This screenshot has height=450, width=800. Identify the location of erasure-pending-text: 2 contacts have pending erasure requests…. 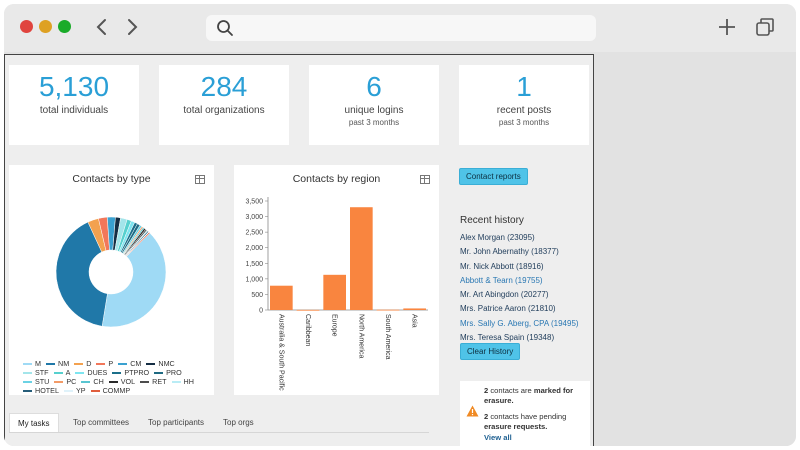
(536, 422).